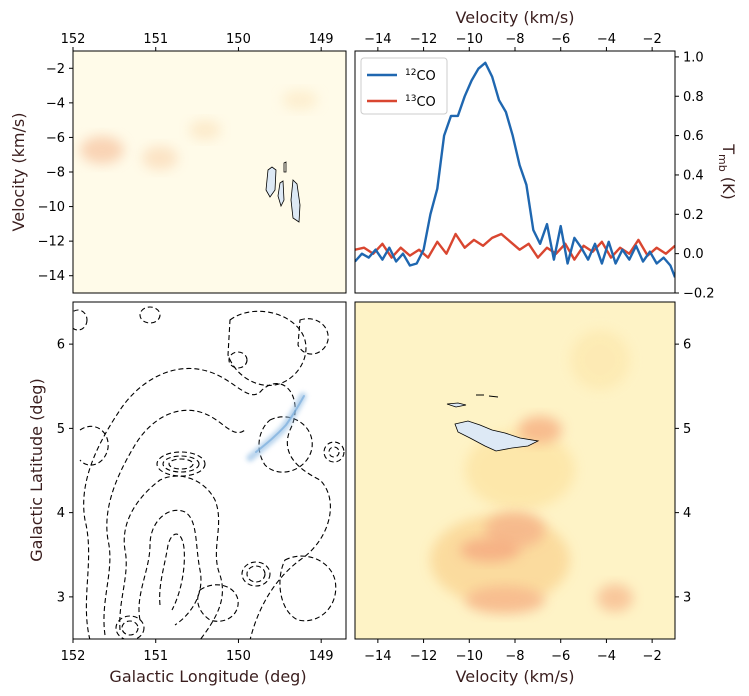 The image size is (749, 696). I want to click on tr-ytick-label: 0.0, so click(693, 254).